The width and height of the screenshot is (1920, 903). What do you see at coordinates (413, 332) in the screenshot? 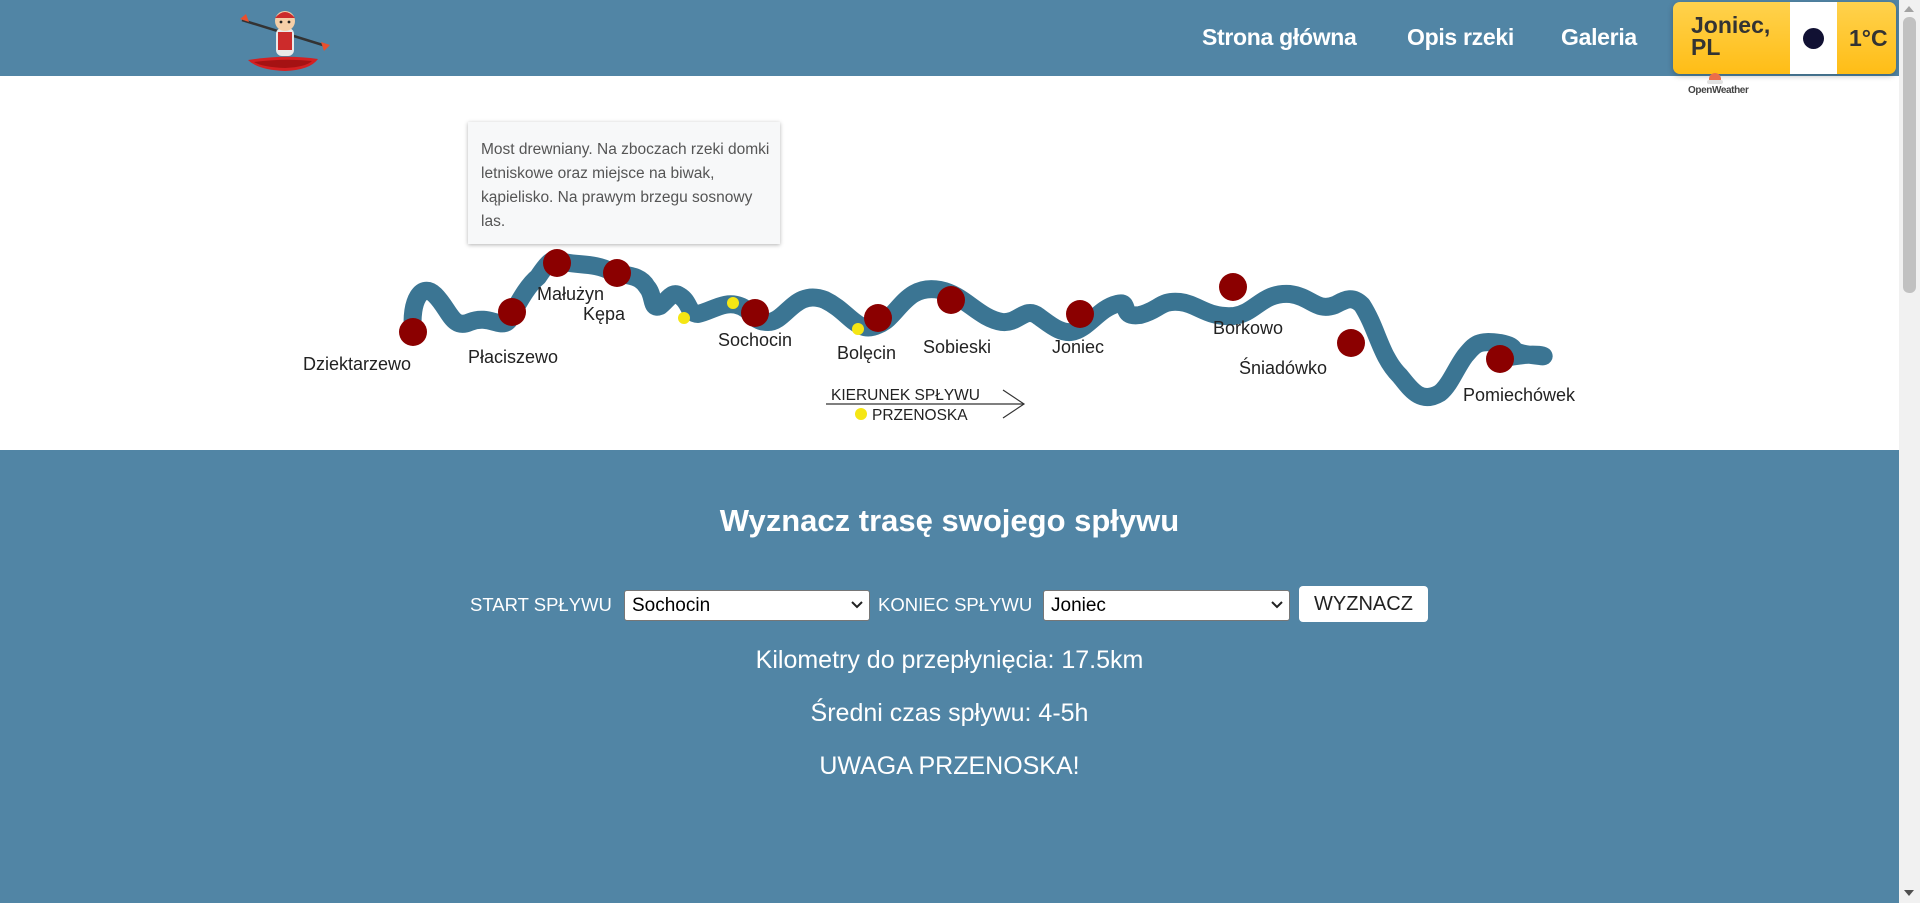
I see `stop-marker-dziektarzewo` at bounding box center [413, 332].